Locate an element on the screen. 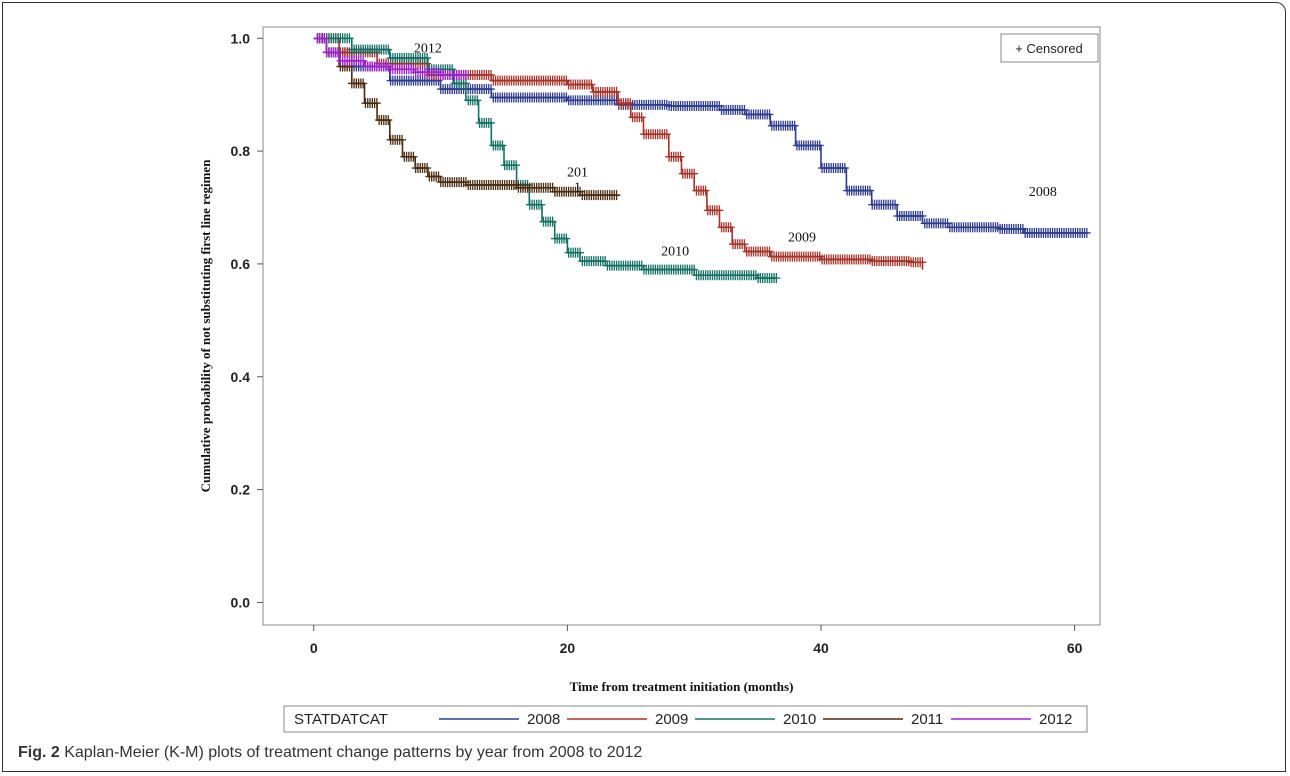 The height and width of the screenshot is (776, 1290). series-label-line: 1 is located at coordinates (577, 188).